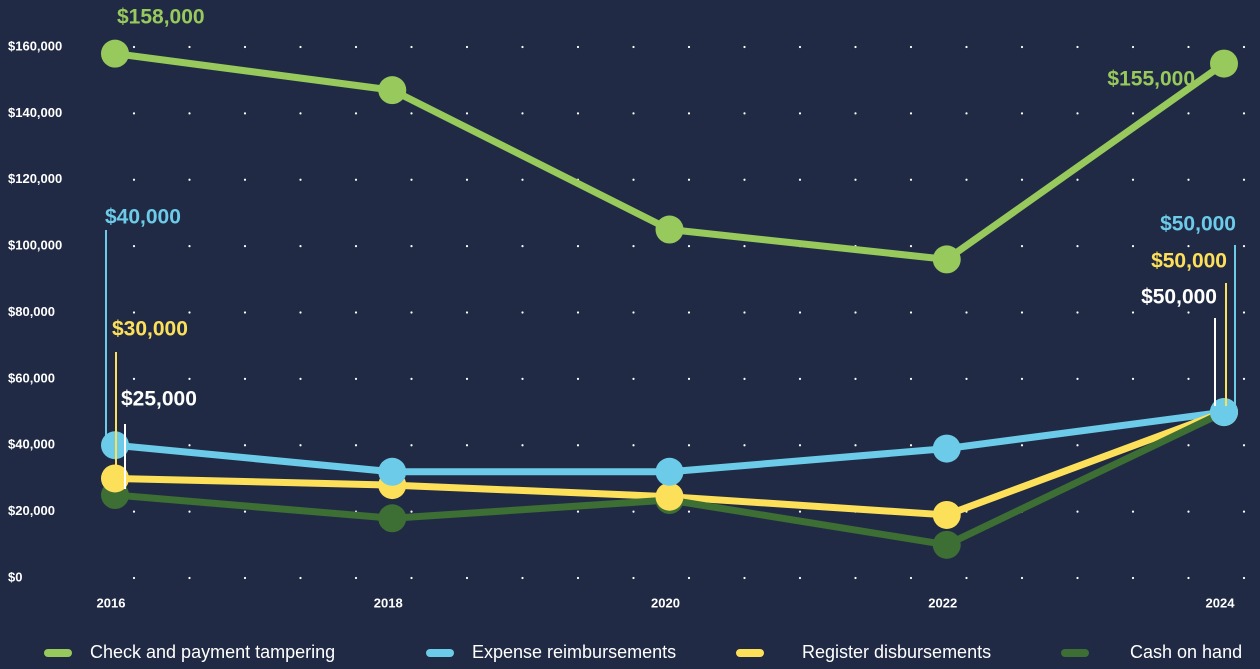 The image size is (1260, 669). What do you see at coordinates (143, 217) in the screenshot?
I see `value-label: $40,000` at bounding box center [143, 217].